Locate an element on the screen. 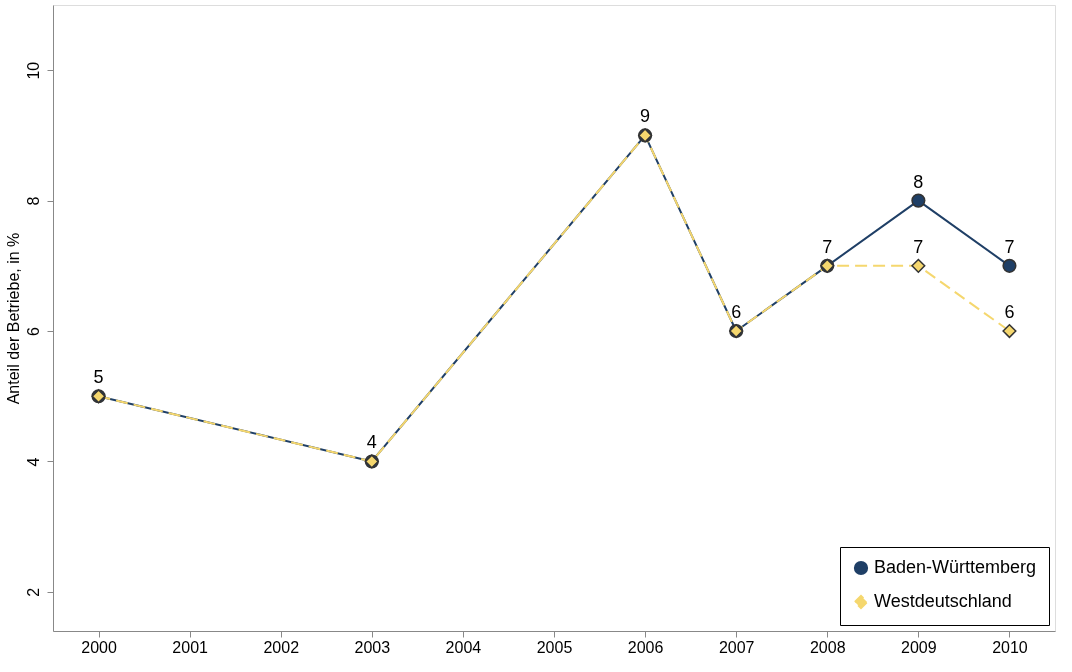 Image resolution: width=1072 pixels, height=672 pixels. x-tick-label: 2005 is located at coordinates (554, 647).